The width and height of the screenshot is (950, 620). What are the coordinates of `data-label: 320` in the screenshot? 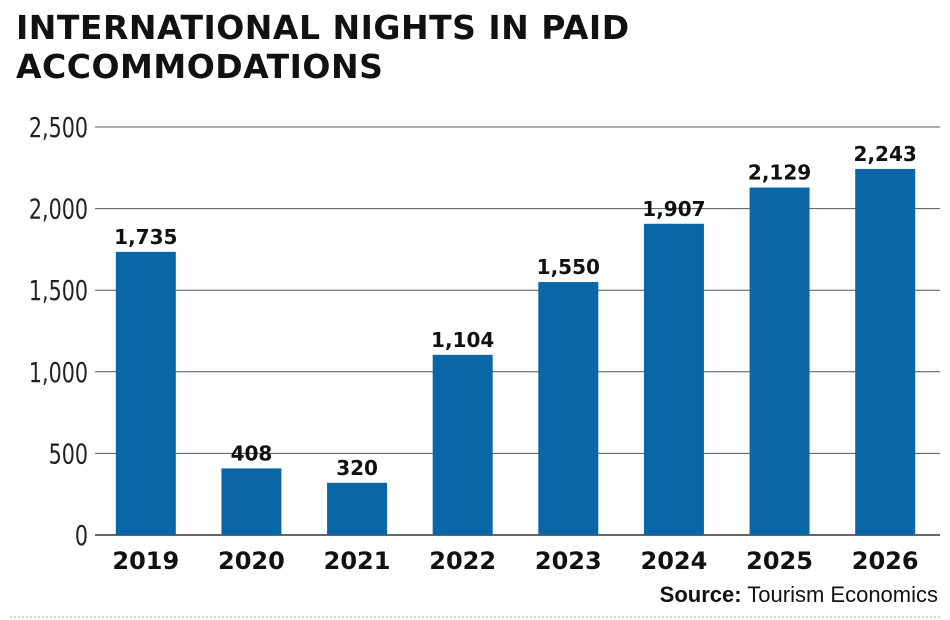 It's located at (357, 468).